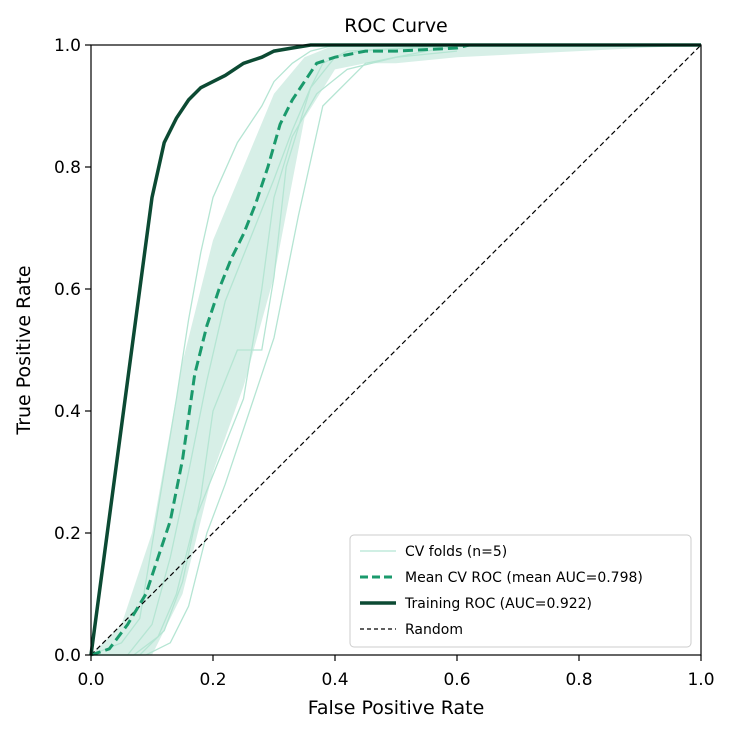  Describe the element at coordinates (90, 680) in the screenshot. I see `x-tick-label: 0.0` at that location.